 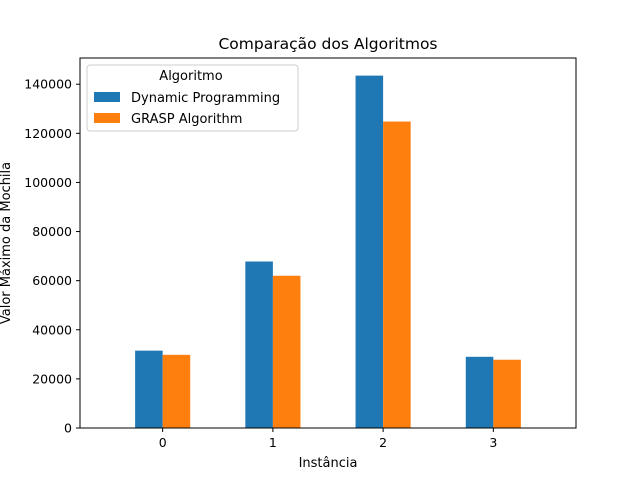 I want to click on y-tick-label: 140000, so click(x=48, y=84).